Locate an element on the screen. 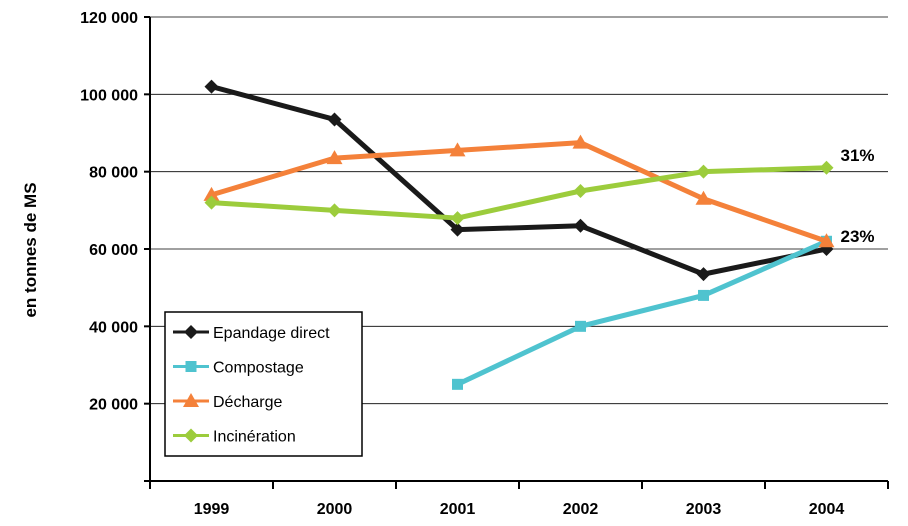  y-tick-label: 120 000 is located at coordinates (109, 18).